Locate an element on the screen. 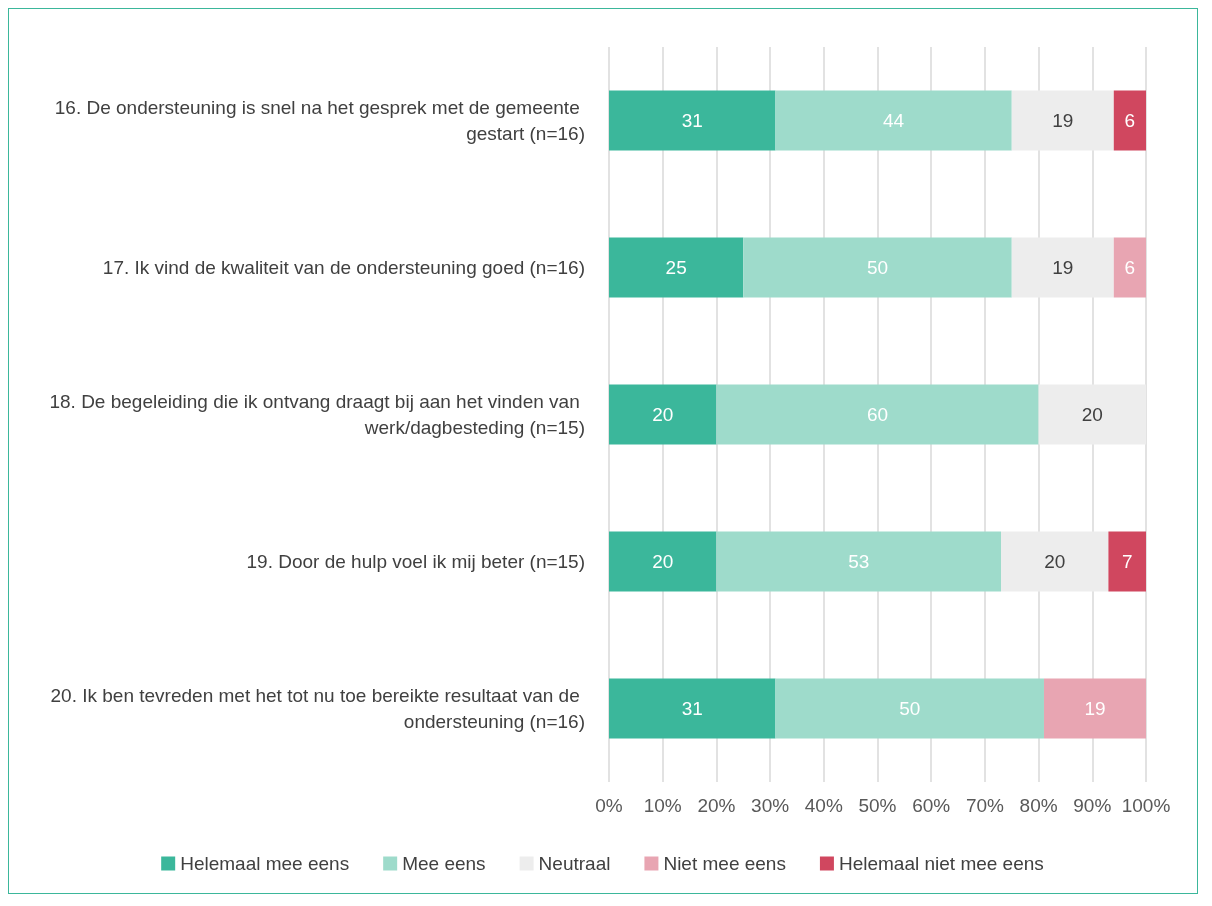 The height and width of the screenshot is (906, 1212). data-label: 25 is located at coordinates (676, 267).